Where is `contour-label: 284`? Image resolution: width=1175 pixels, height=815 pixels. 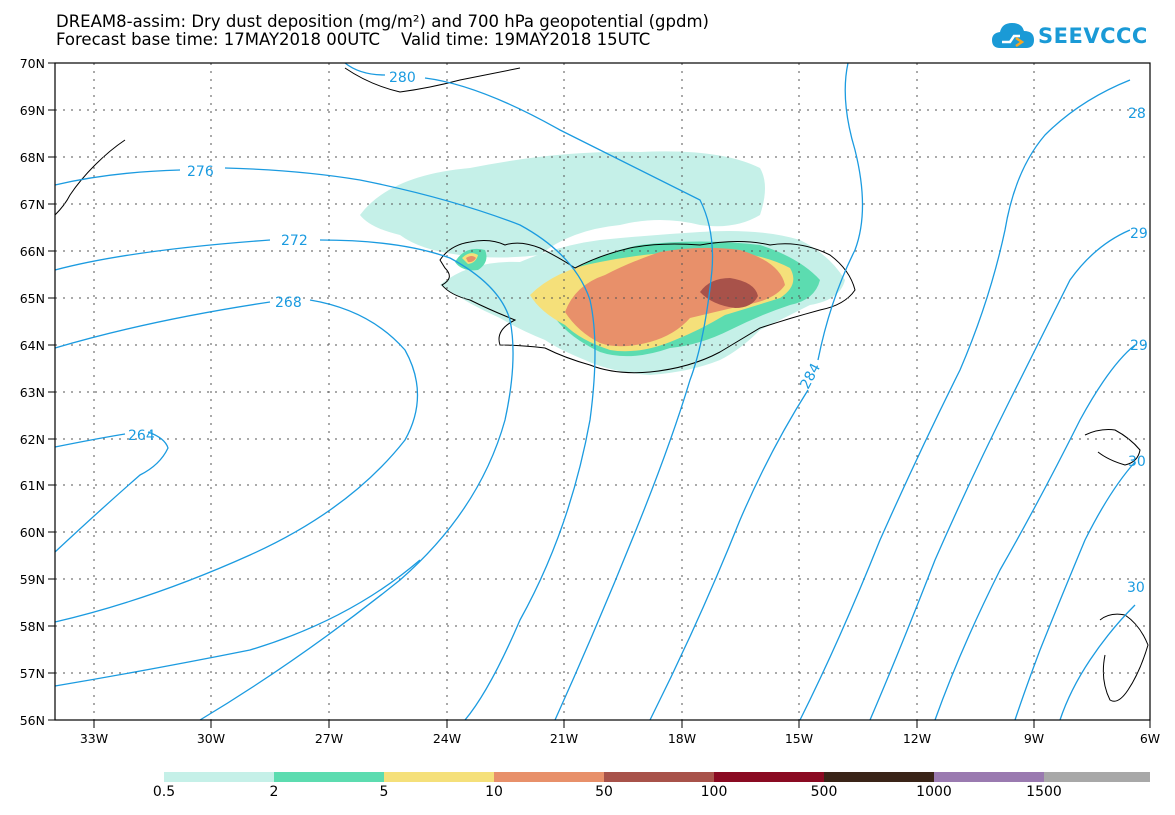
contour-label: 284 is located at coordinates (810, 376).